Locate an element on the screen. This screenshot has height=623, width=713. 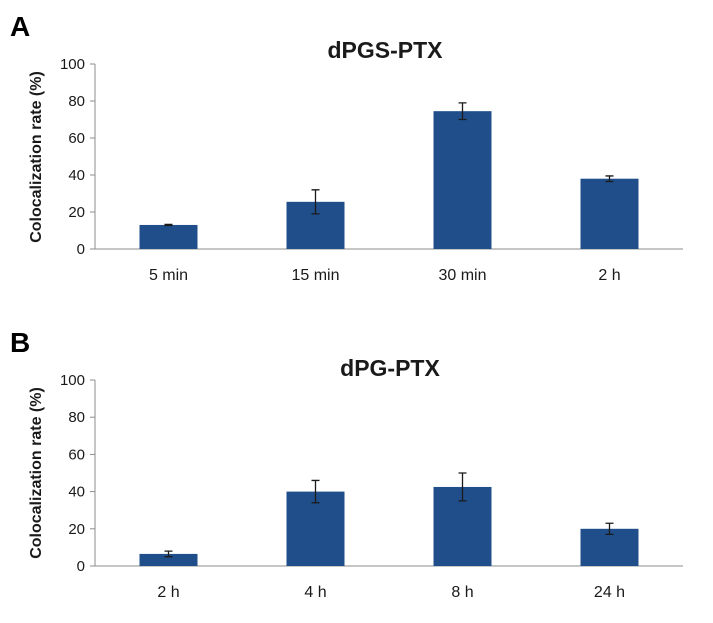
y-ticks-b: 0 20 40 60 80 100 is located at coordinates (77, 473).